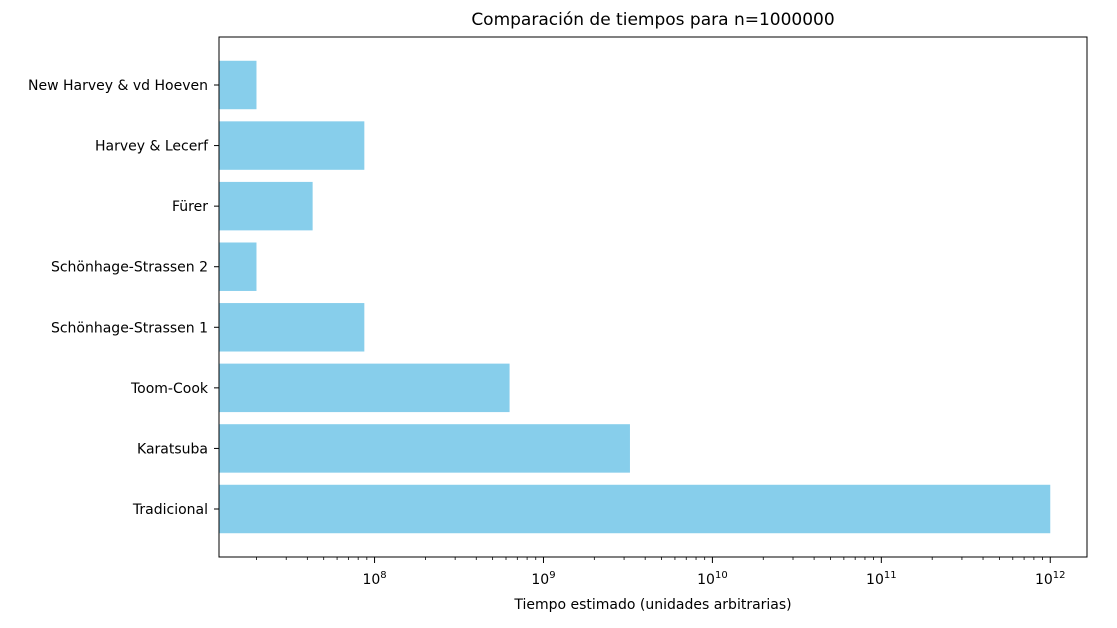  What do you see at coordinates (170, 510) in the screenshot?
I see `y-tick-label-0: Tradicional` at bounding box center [170, 510].